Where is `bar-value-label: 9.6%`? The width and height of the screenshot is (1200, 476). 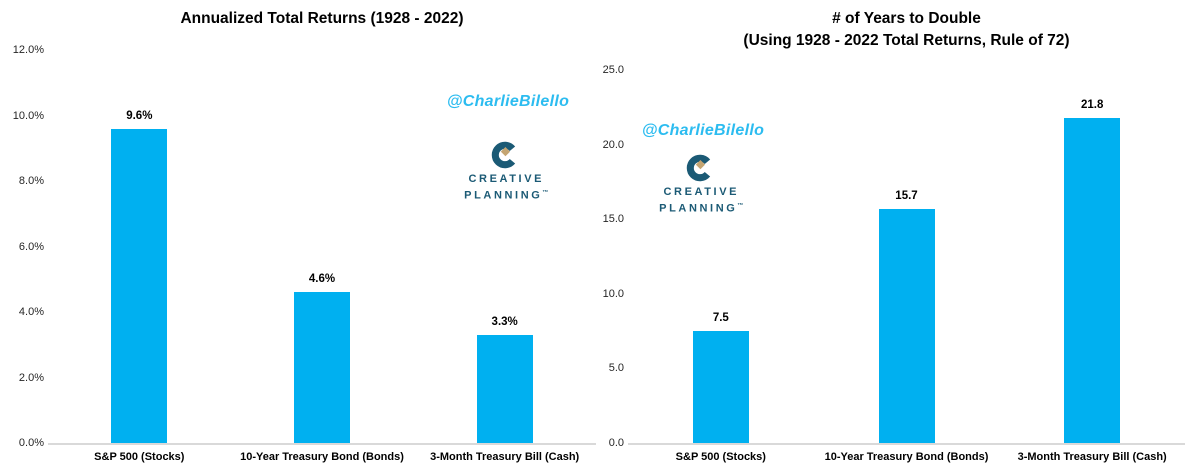
bar-value-label: 9.6% is located at coordinates (139, 115).